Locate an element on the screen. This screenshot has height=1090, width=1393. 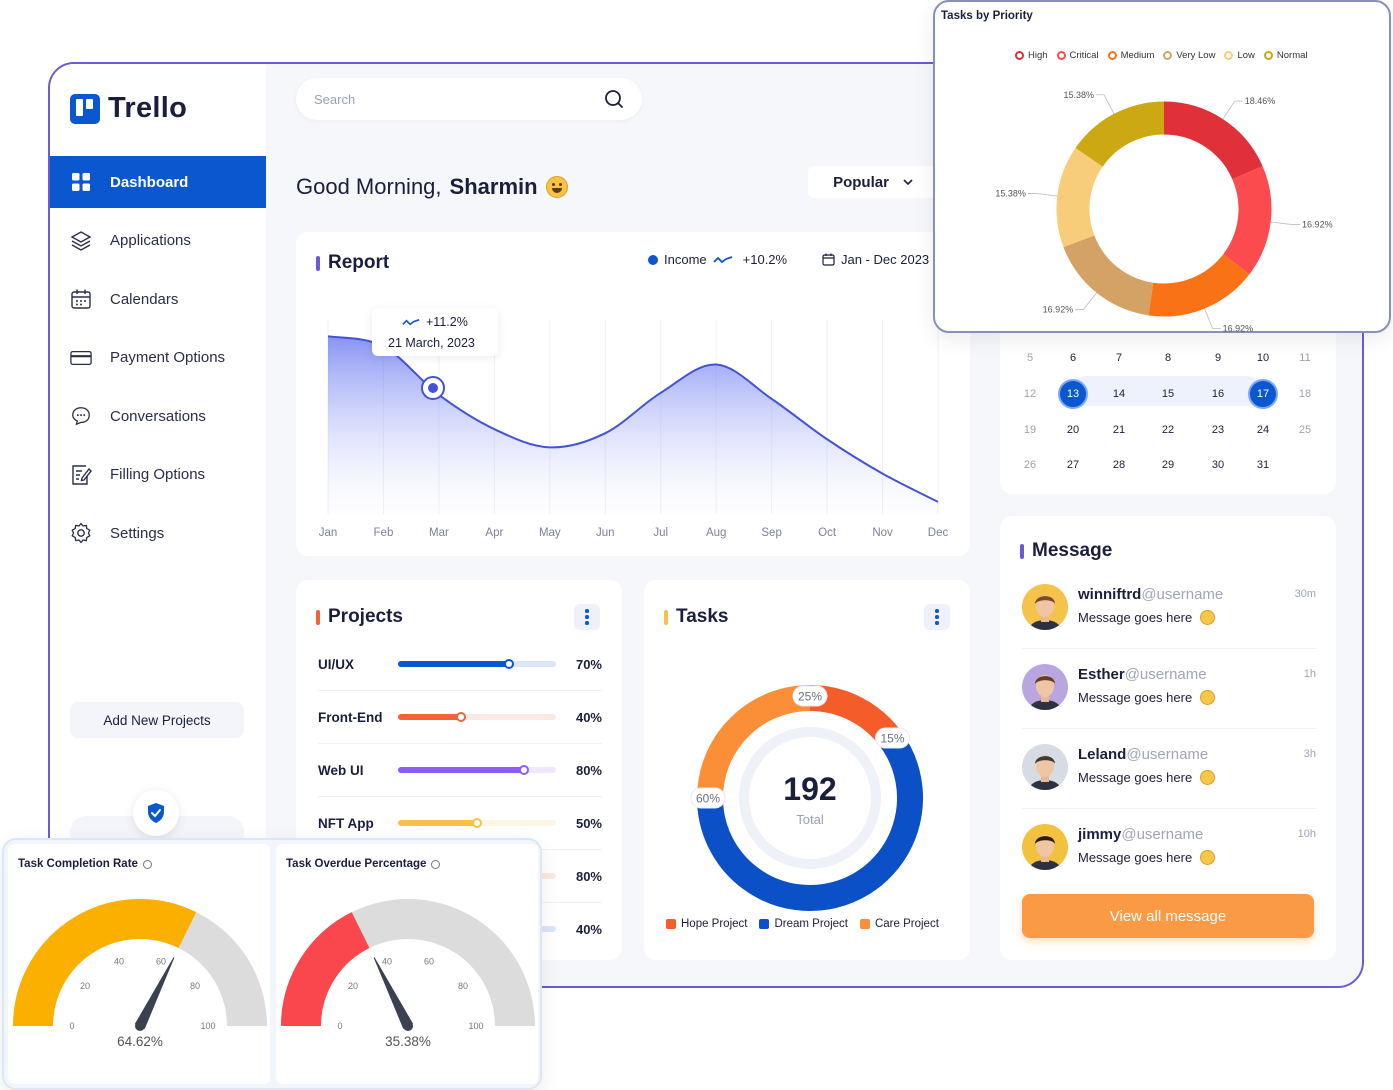
sidebar-item-applications: Applications is located at coordinates (158, 241).